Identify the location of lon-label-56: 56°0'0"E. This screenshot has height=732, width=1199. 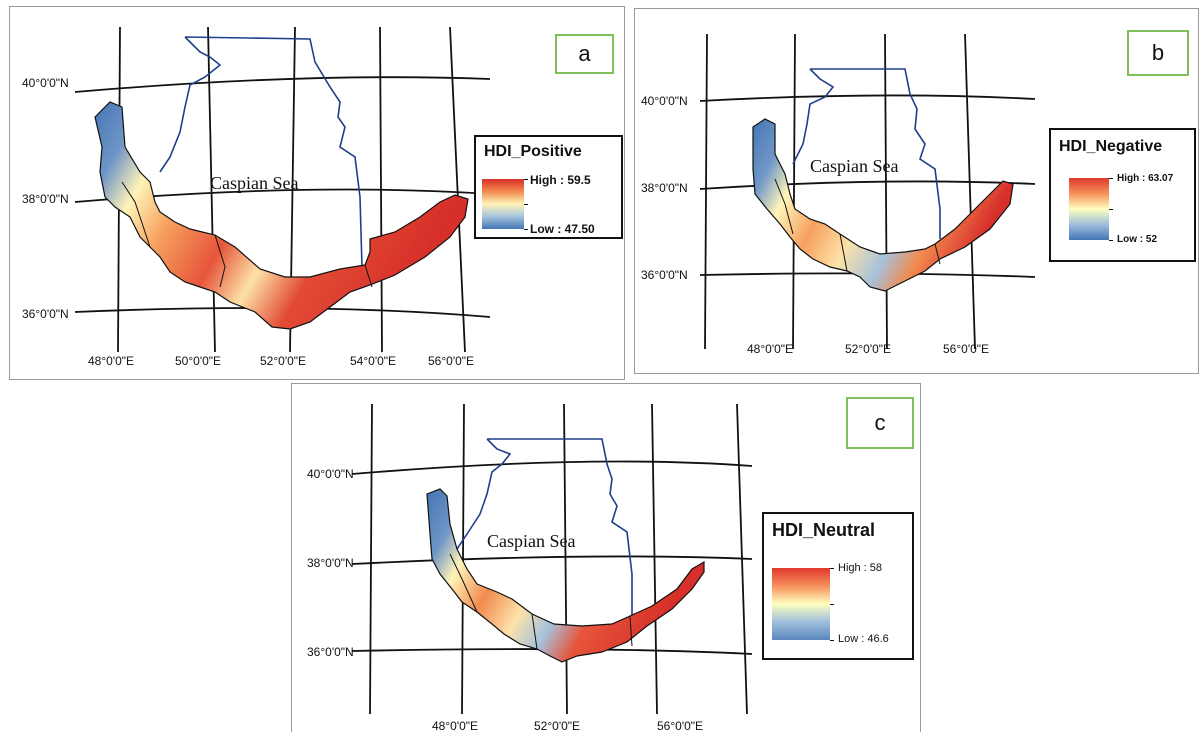
(451, 361).